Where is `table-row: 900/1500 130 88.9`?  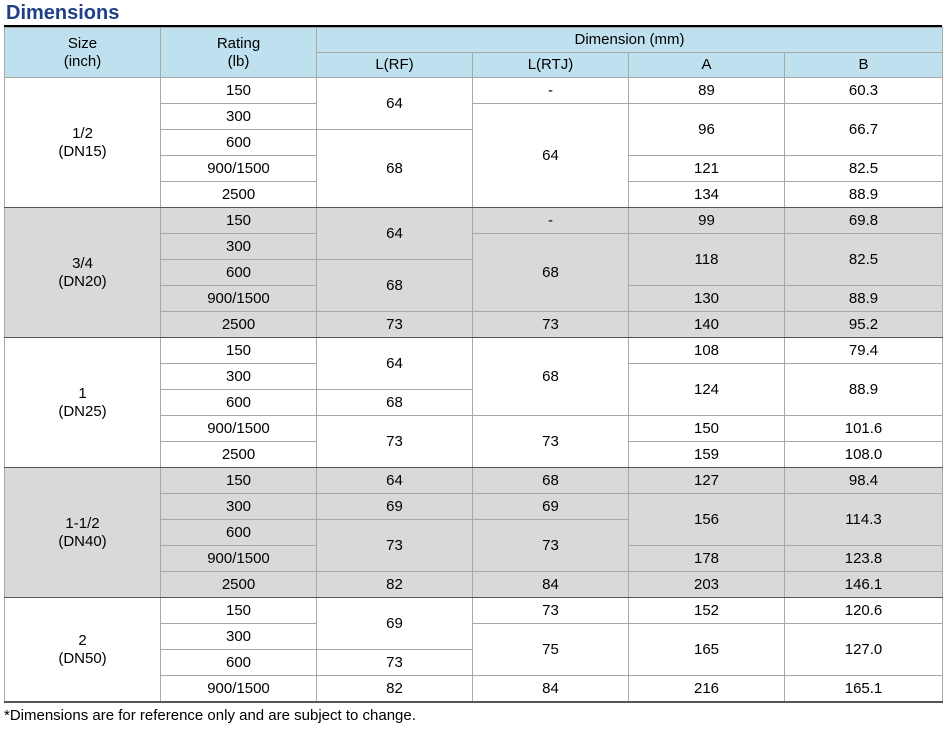 table-row: 900/1500 130 88.9 is located at coordinates (474, 298).